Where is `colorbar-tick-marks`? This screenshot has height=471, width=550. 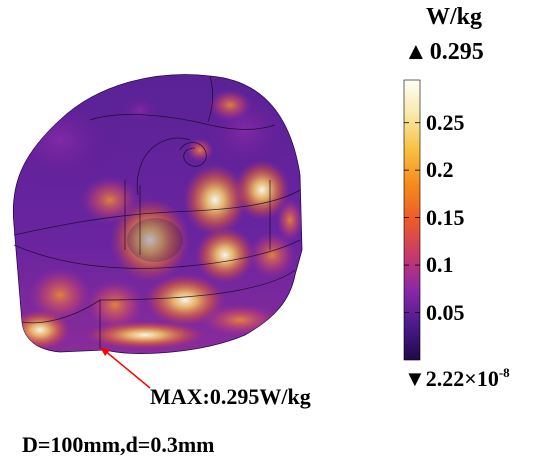
colorbar-tick-marks is located at coordinates (412, 217).